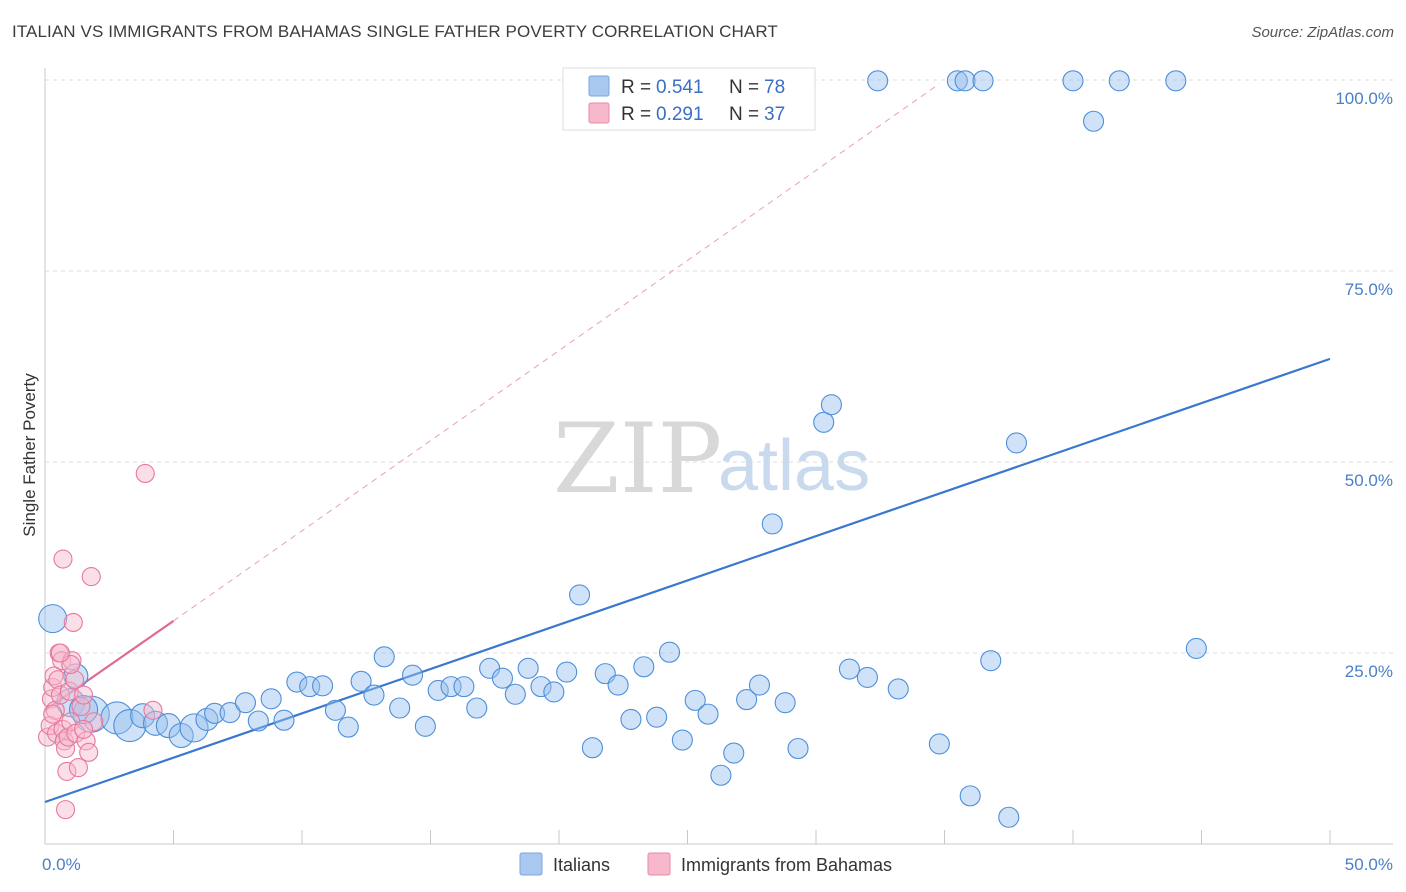  Describe the element at coordinates (29, 455) in the screenshot. I see `y-axis-label: Single Father Poverty` at that location.